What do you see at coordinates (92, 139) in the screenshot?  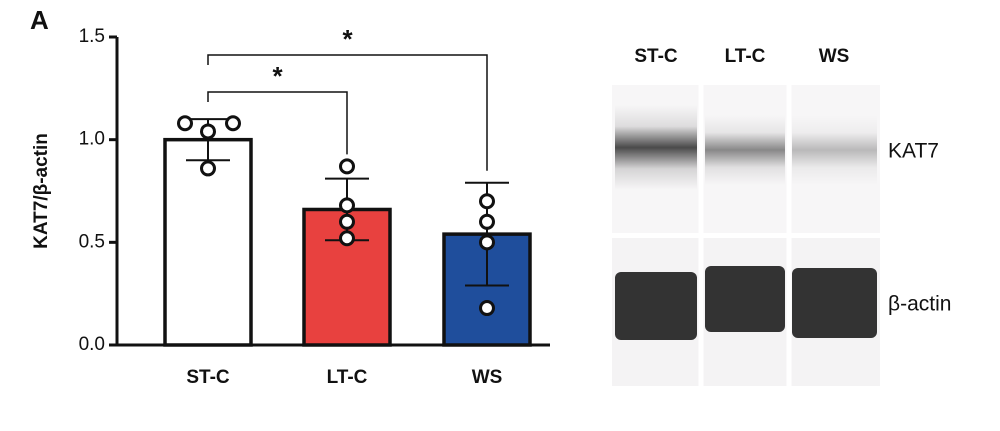 I see `y-tick-label: 1.0` at bounding box center [92, 139].